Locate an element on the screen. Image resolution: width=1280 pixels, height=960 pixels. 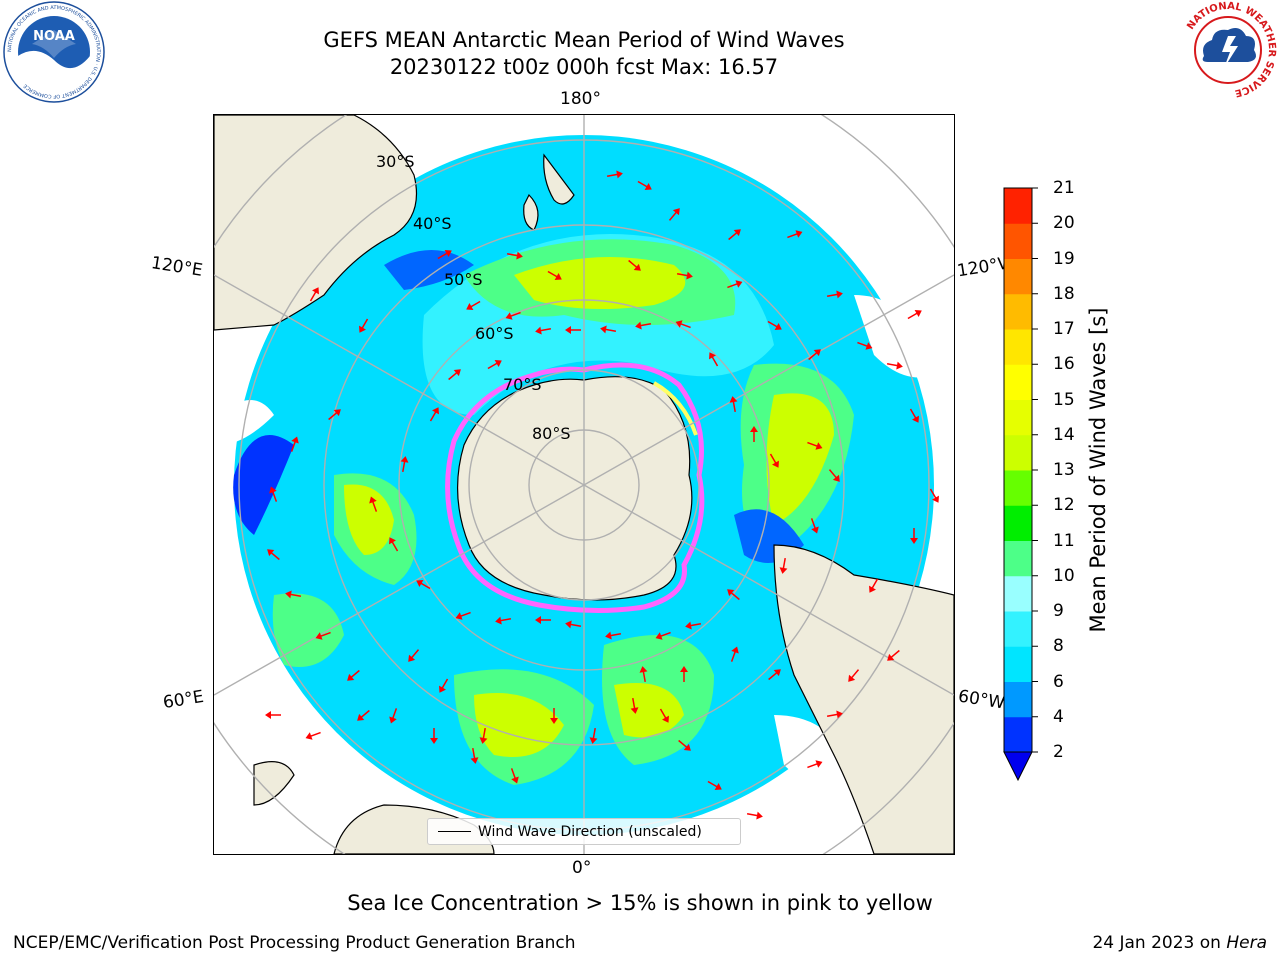
colorbar is located at coordinates (1020, 484).